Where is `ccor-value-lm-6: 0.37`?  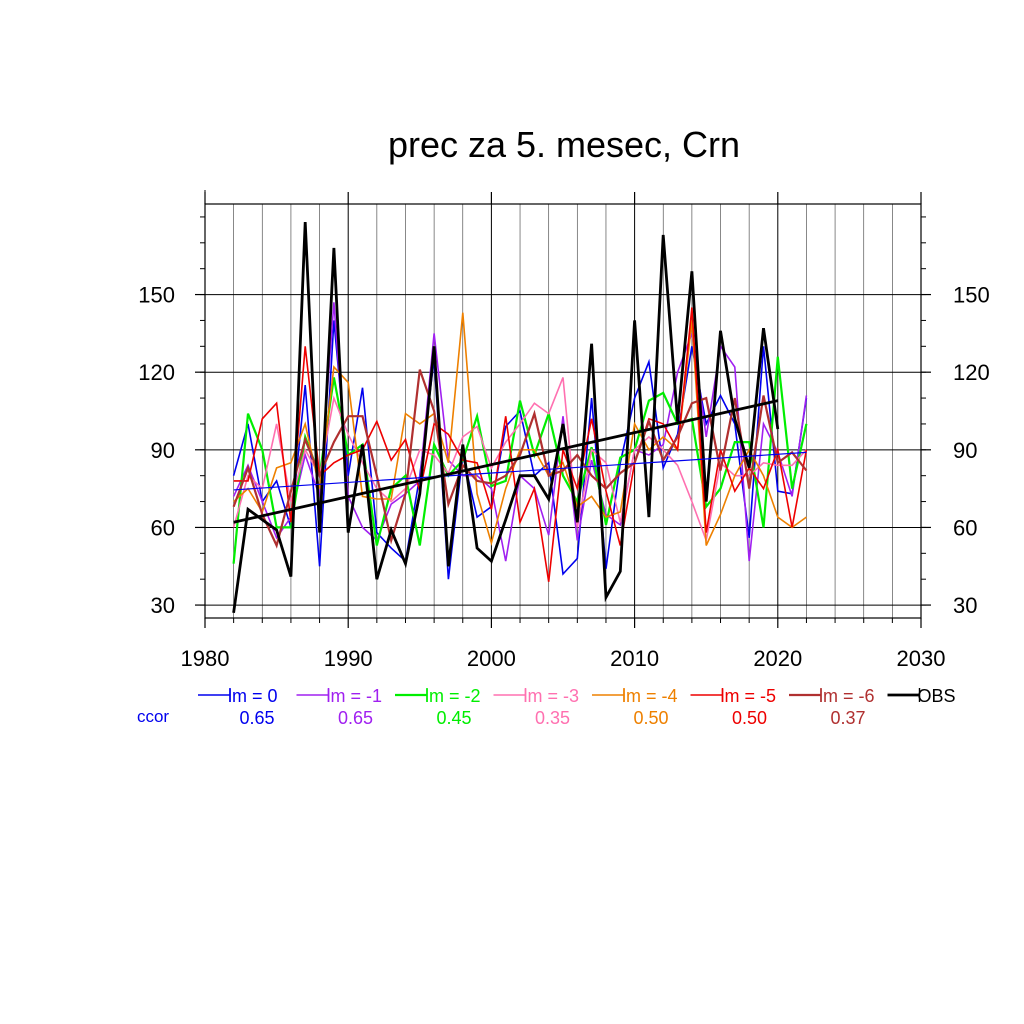
ccor-value-lm-6: 0.37 is located at coordinates (847, 718).